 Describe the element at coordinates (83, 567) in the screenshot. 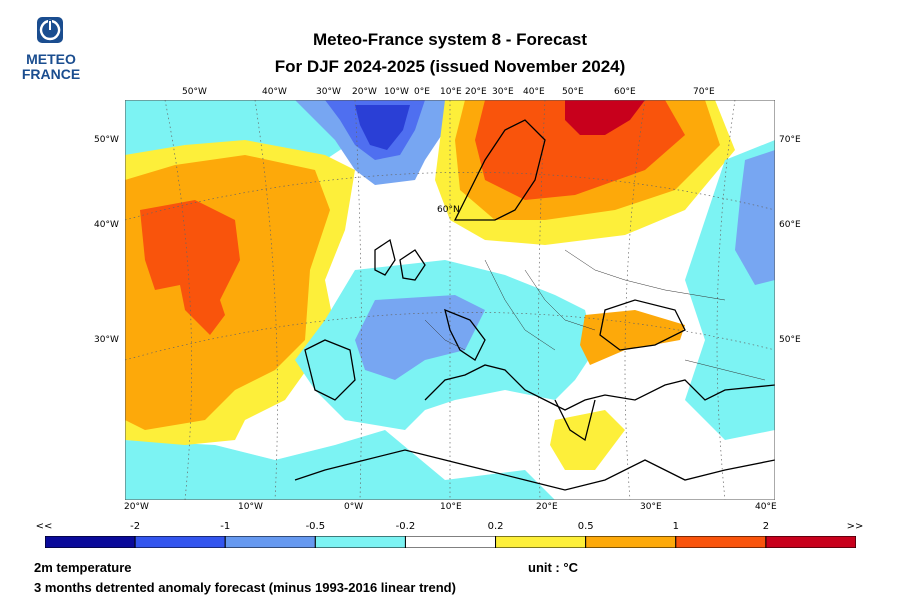

I see `variable-label: 2m temperature` at that location.